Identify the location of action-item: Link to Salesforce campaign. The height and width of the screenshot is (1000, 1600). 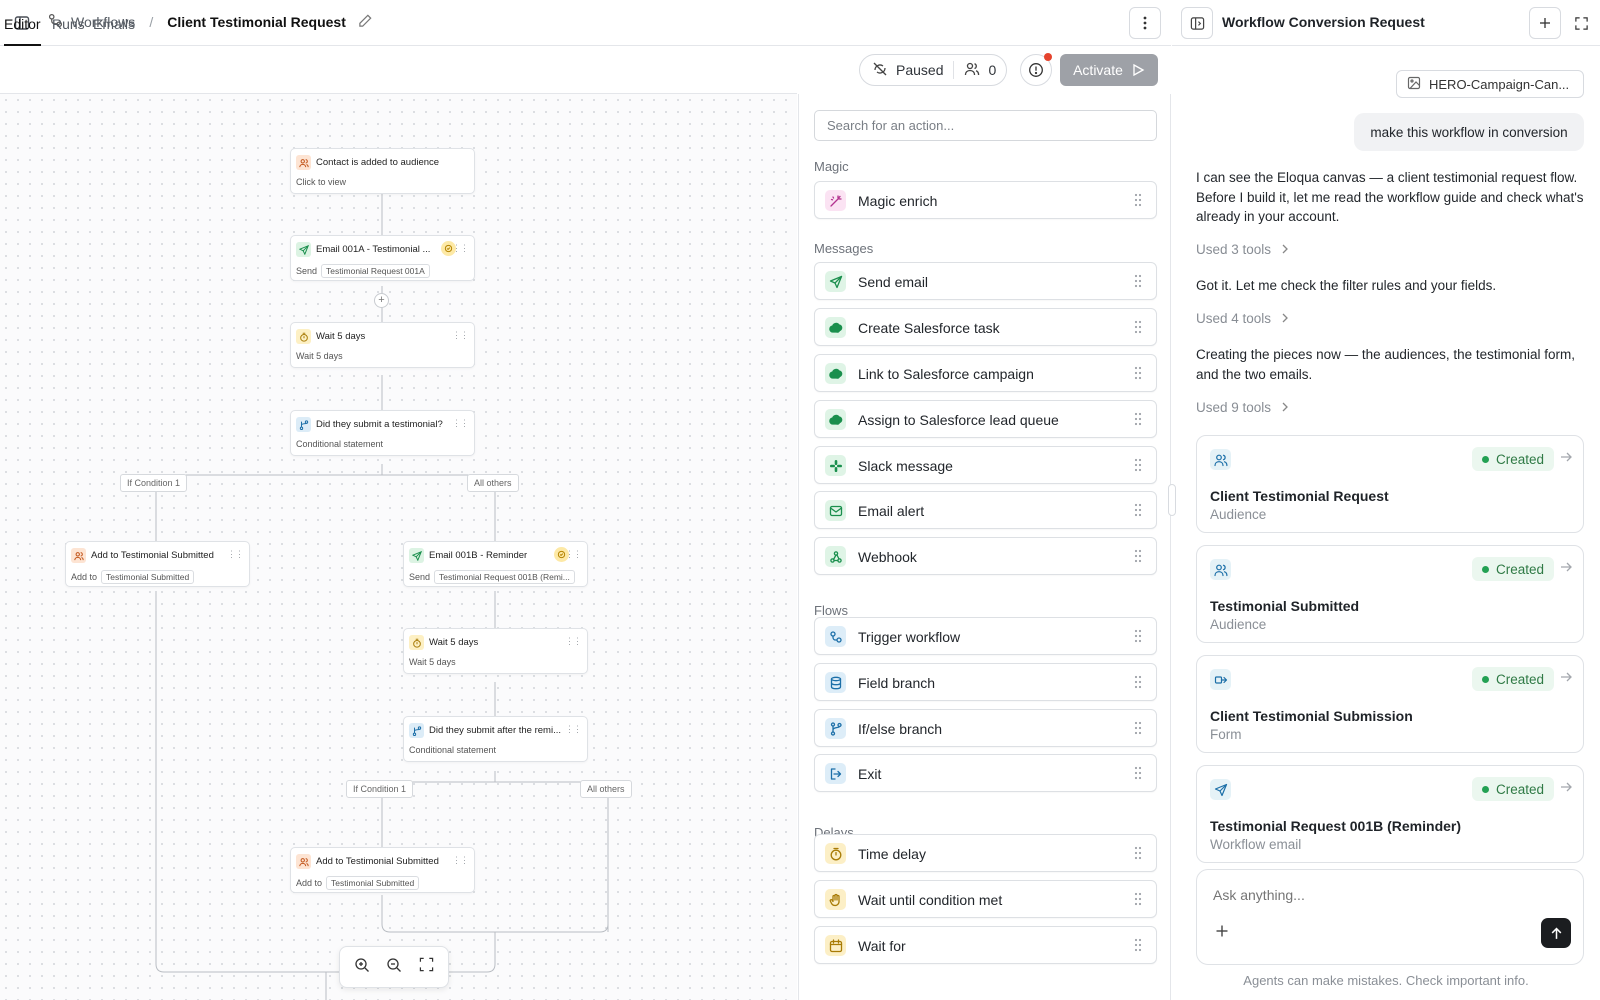
(985, 373).